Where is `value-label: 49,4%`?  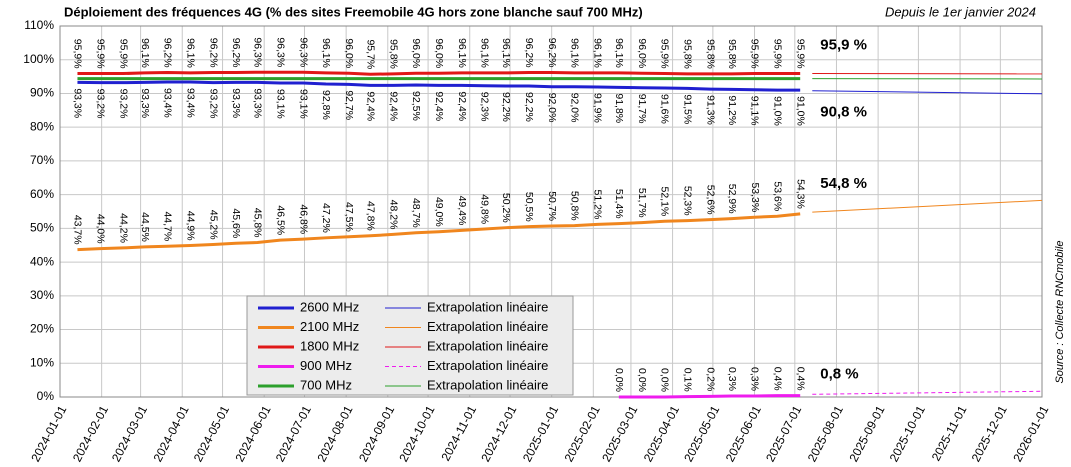 value-label: 49,4% is located at coordinates (462, 211).